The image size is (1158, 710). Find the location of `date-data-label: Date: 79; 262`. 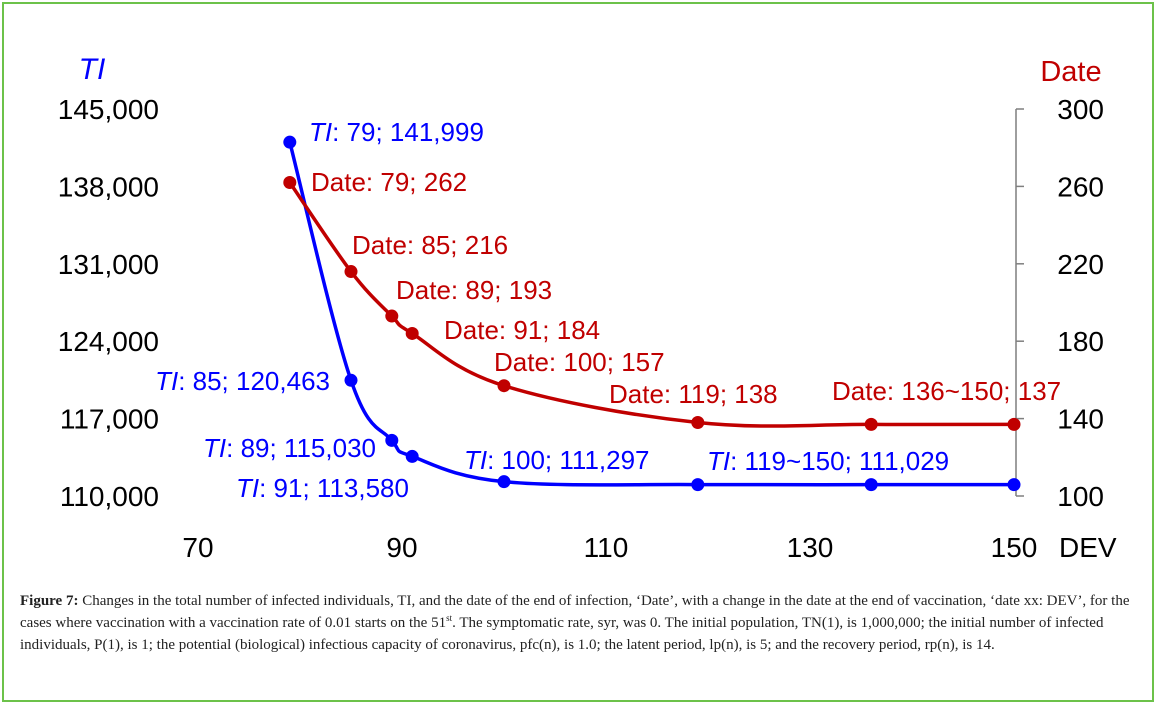

date-data-label: Date: 79; 262 is located at coordinates (389, 182).